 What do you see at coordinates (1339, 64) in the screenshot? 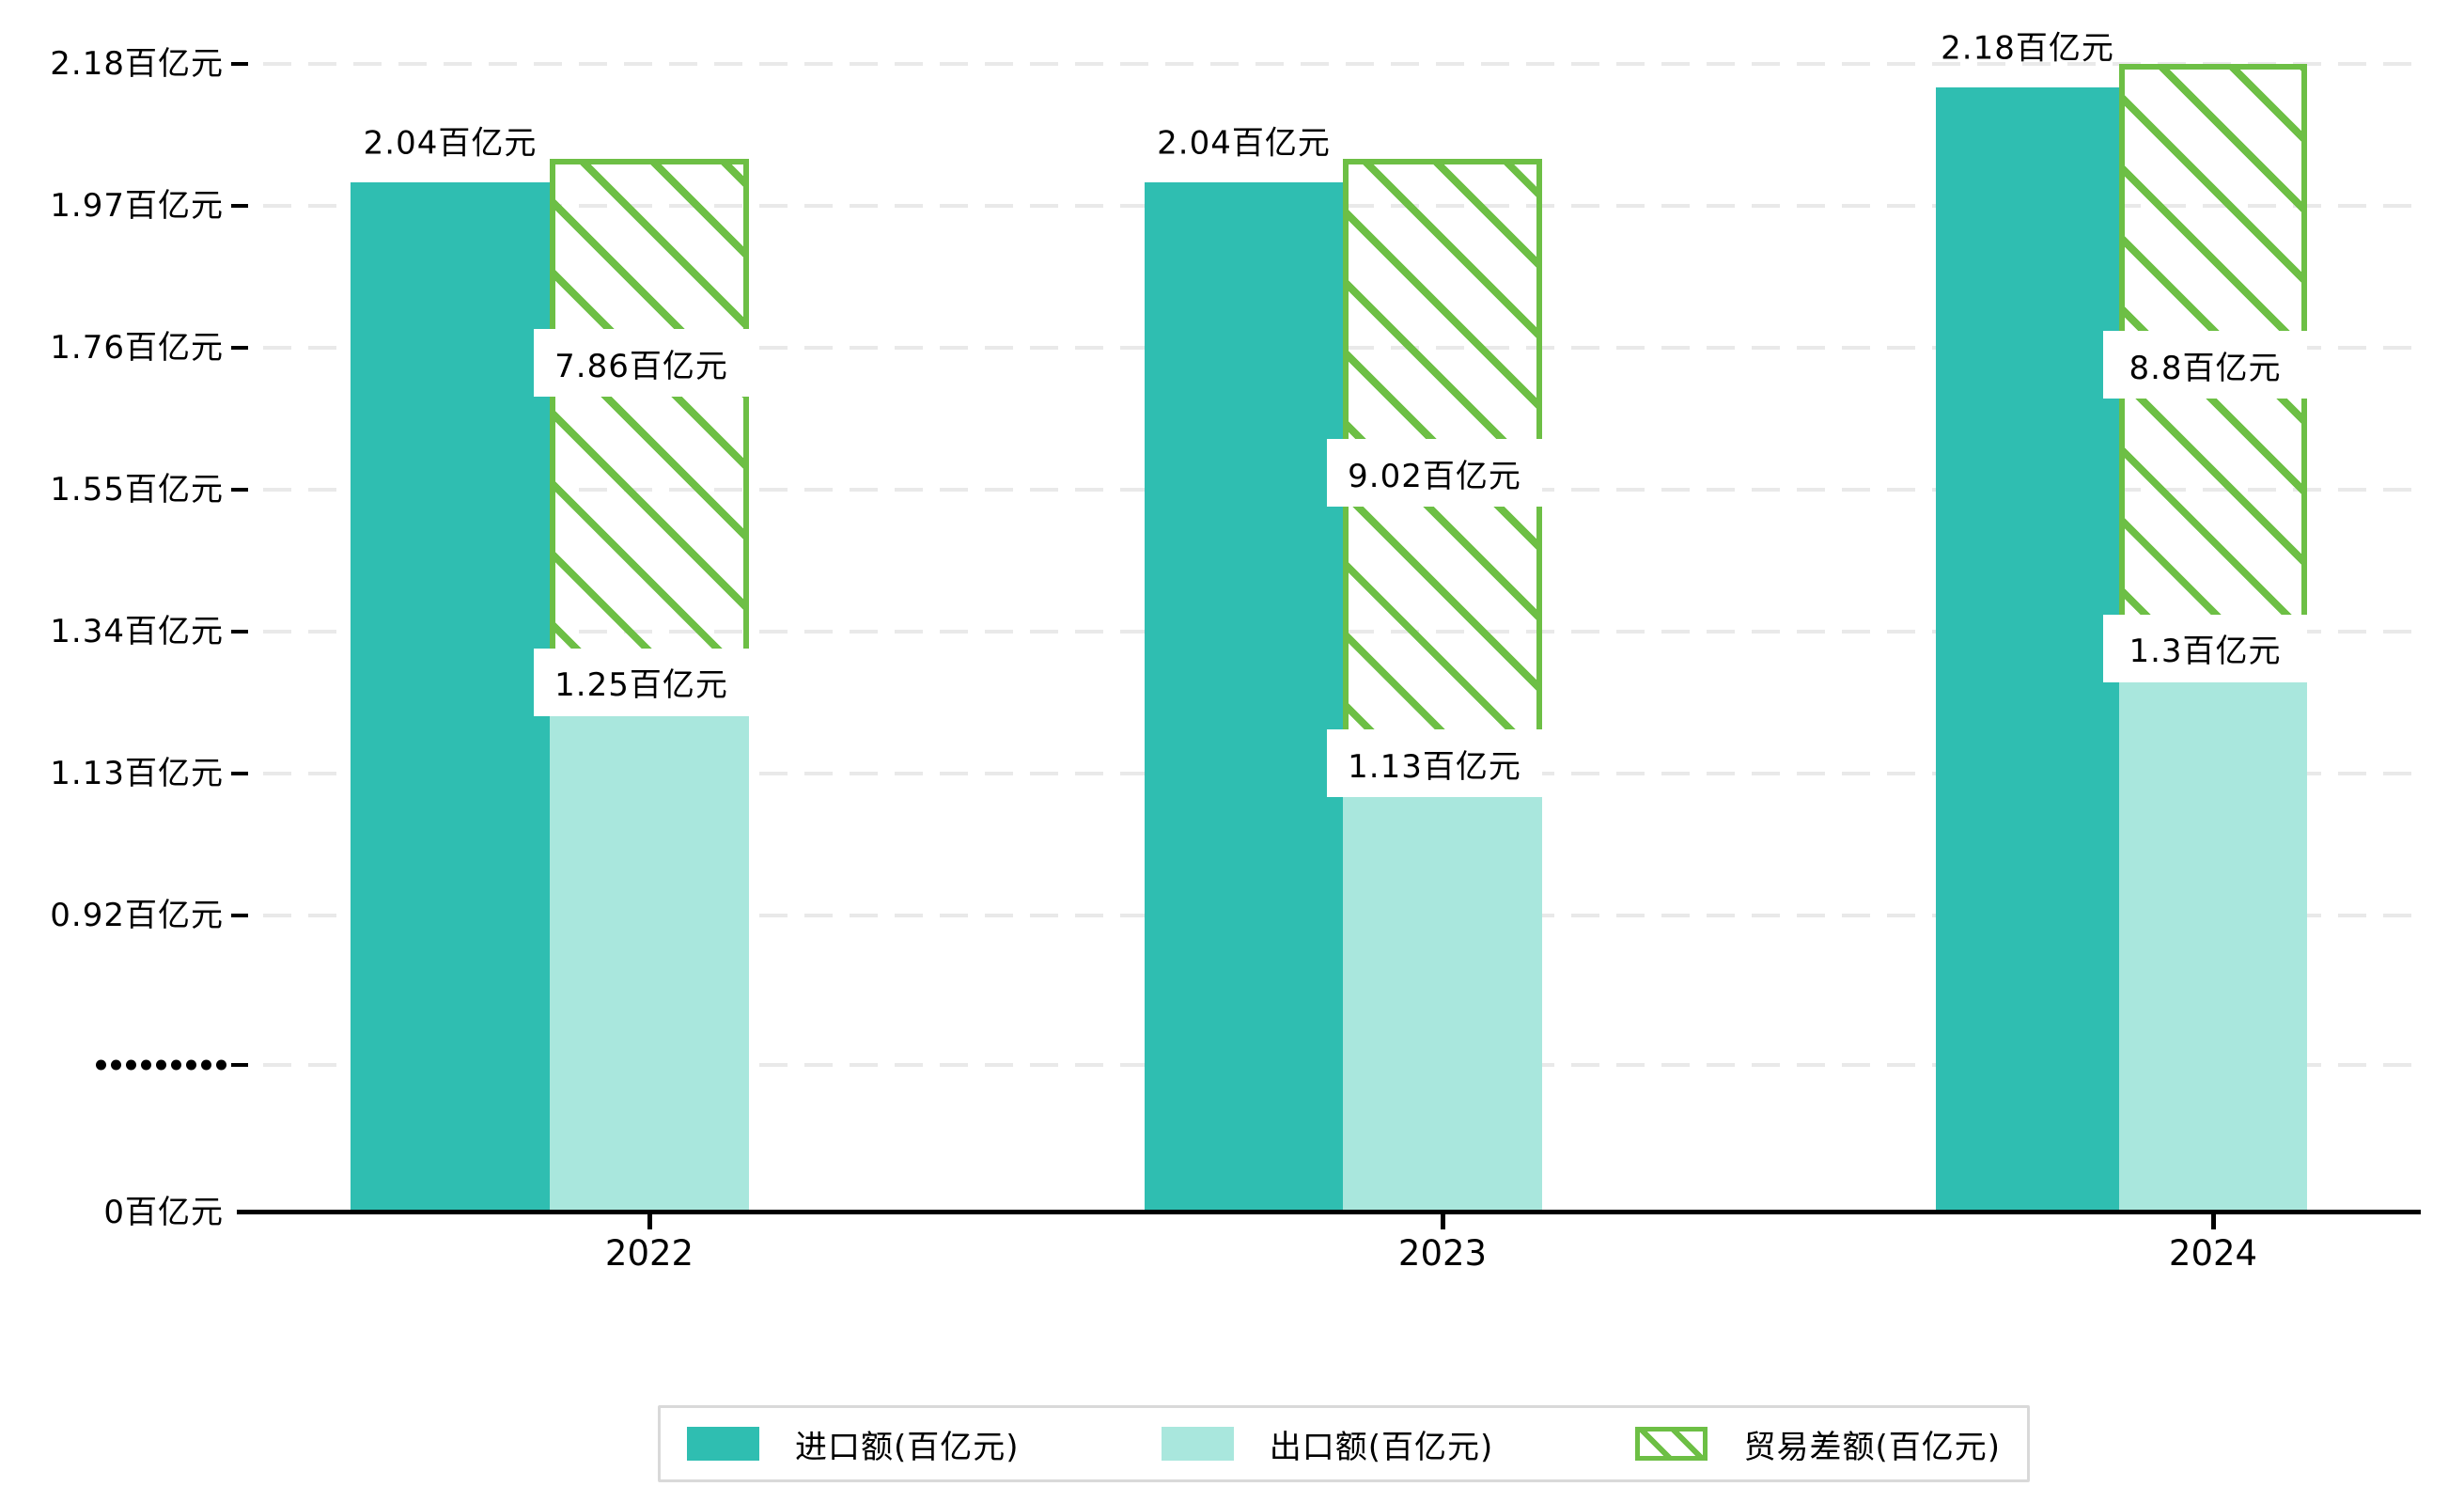
I see `gridline` at bounding box center [1339, 64].